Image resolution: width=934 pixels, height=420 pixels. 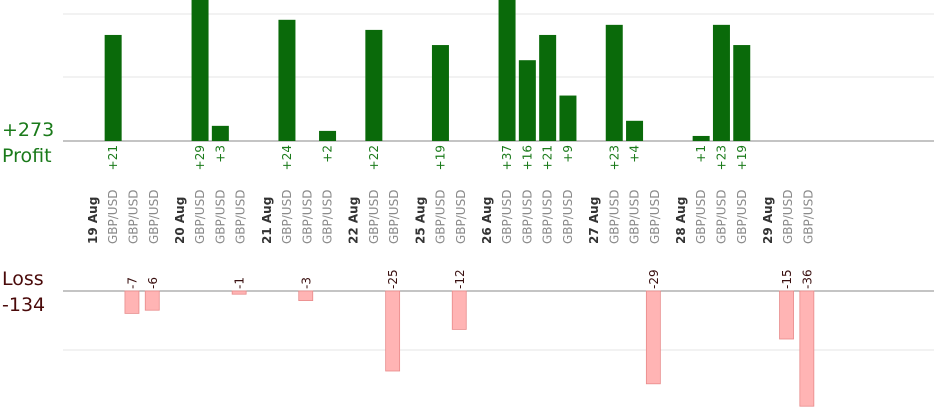 What do you see at coordinates (768, 220) in the screenshot?
I see `day-label: 29 Aug` at bounding box center [768, 220].